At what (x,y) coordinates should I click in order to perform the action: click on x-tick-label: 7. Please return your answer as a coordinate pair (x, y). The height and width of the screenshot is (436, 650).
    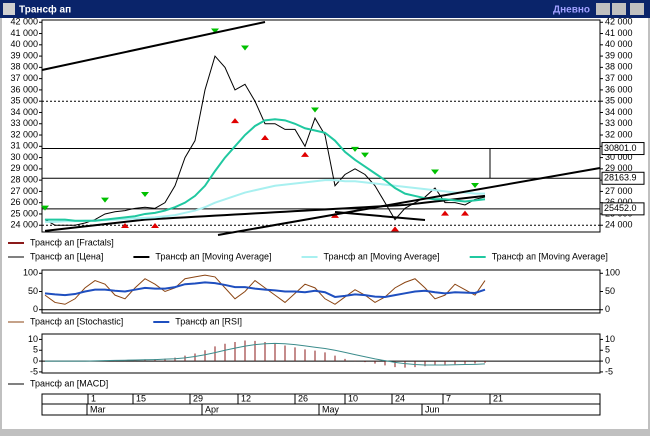
    Looking at the image, I should click on (448, 398).